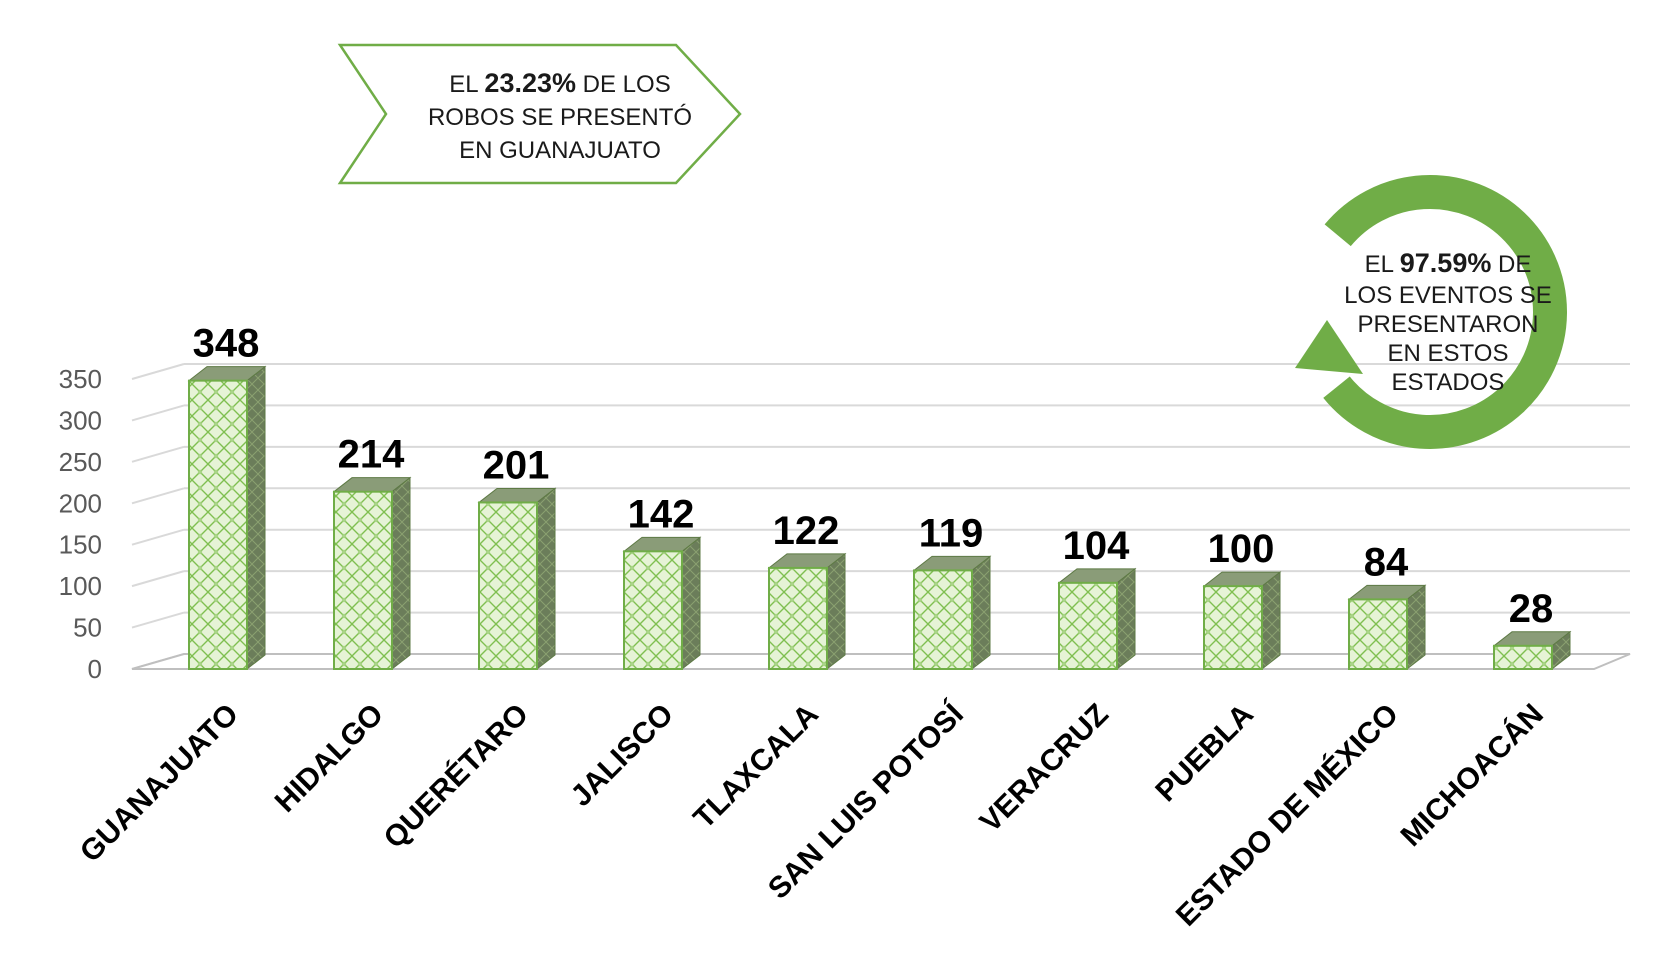  I want to click on cycle-line-4: EN ESTOS, so click(1448, 353).